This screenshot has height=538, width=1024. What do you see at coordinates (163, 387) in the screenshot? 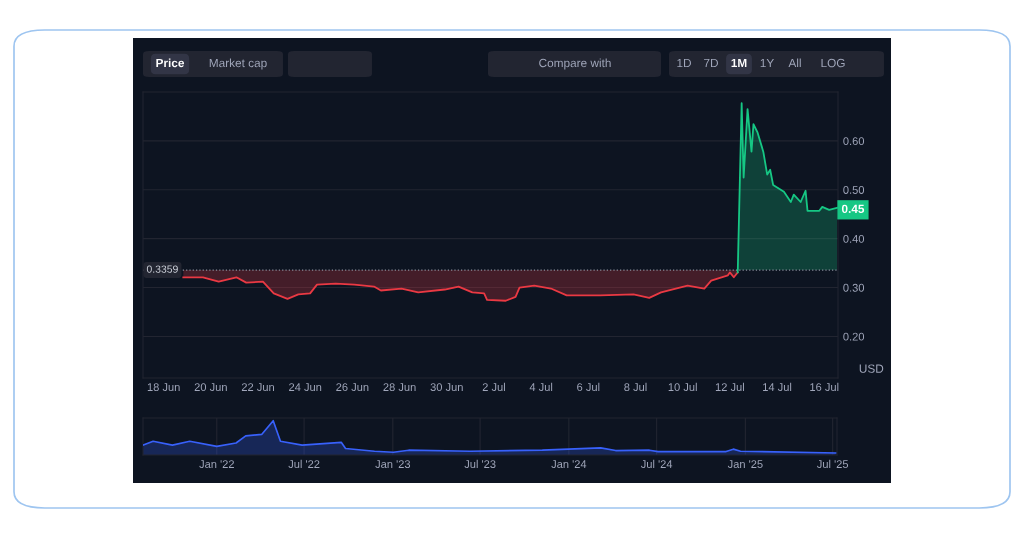
I see `x-tick-label: 18 Jun` at bounding box center [163, 387].